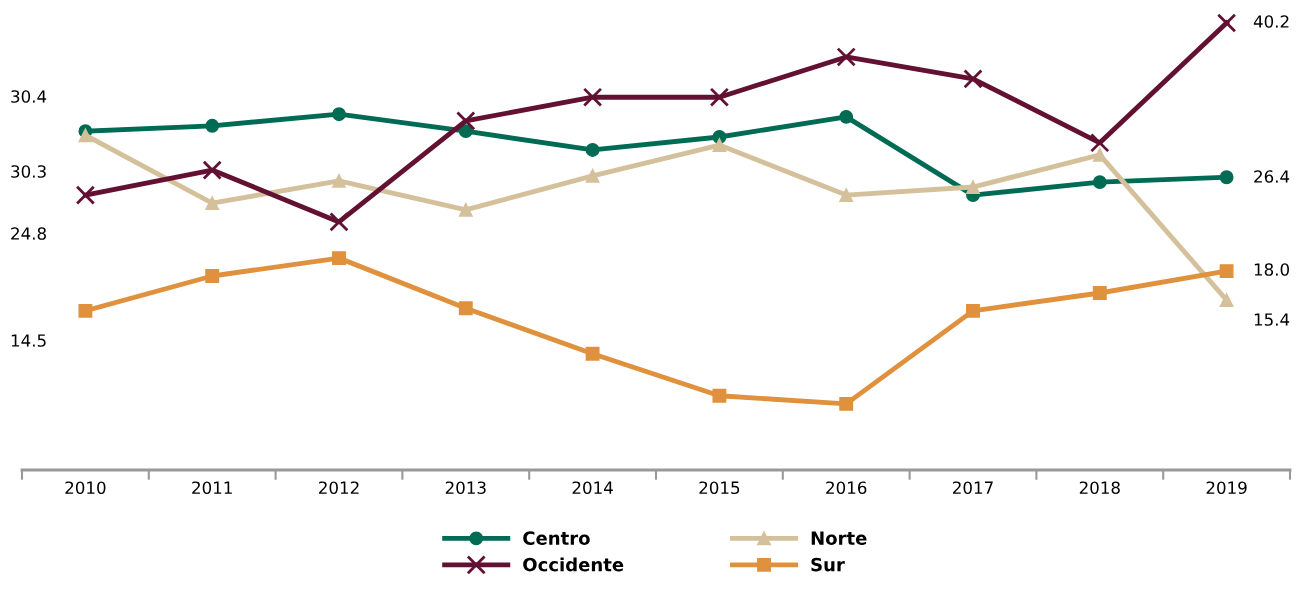 The image size is (1307, 601). What do you see at coordinates (1099, 488) in the screenshot?
I see `x-tick-label: 2018` at bounding box center [1099, 488].